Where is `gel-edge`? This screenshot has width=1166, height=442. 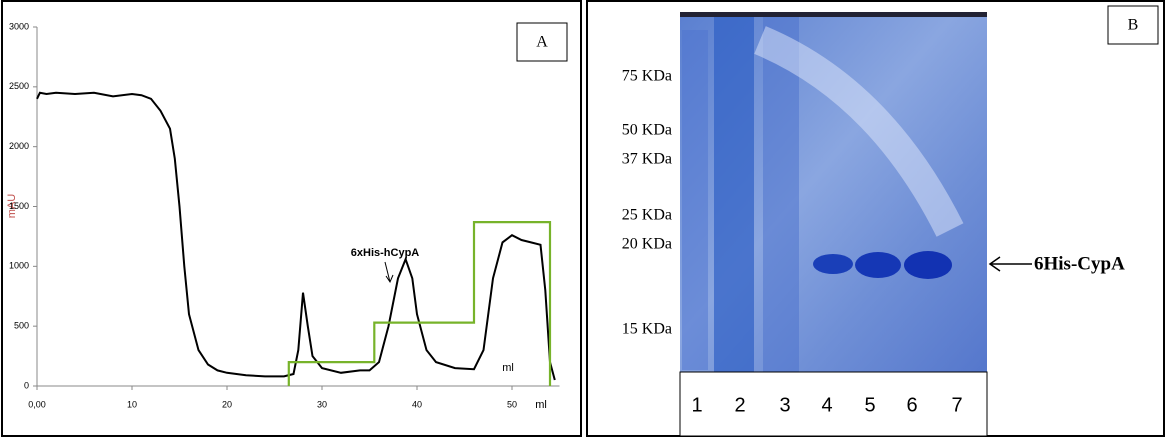 gel-edge is located at coordinates (833, 14).